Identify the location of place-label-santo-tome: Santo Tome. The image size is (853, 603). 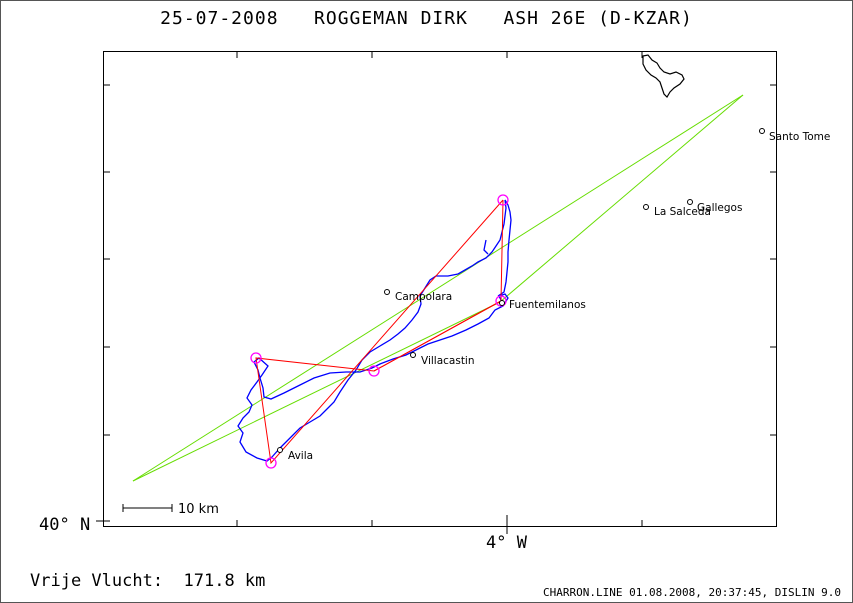
(799, 137).